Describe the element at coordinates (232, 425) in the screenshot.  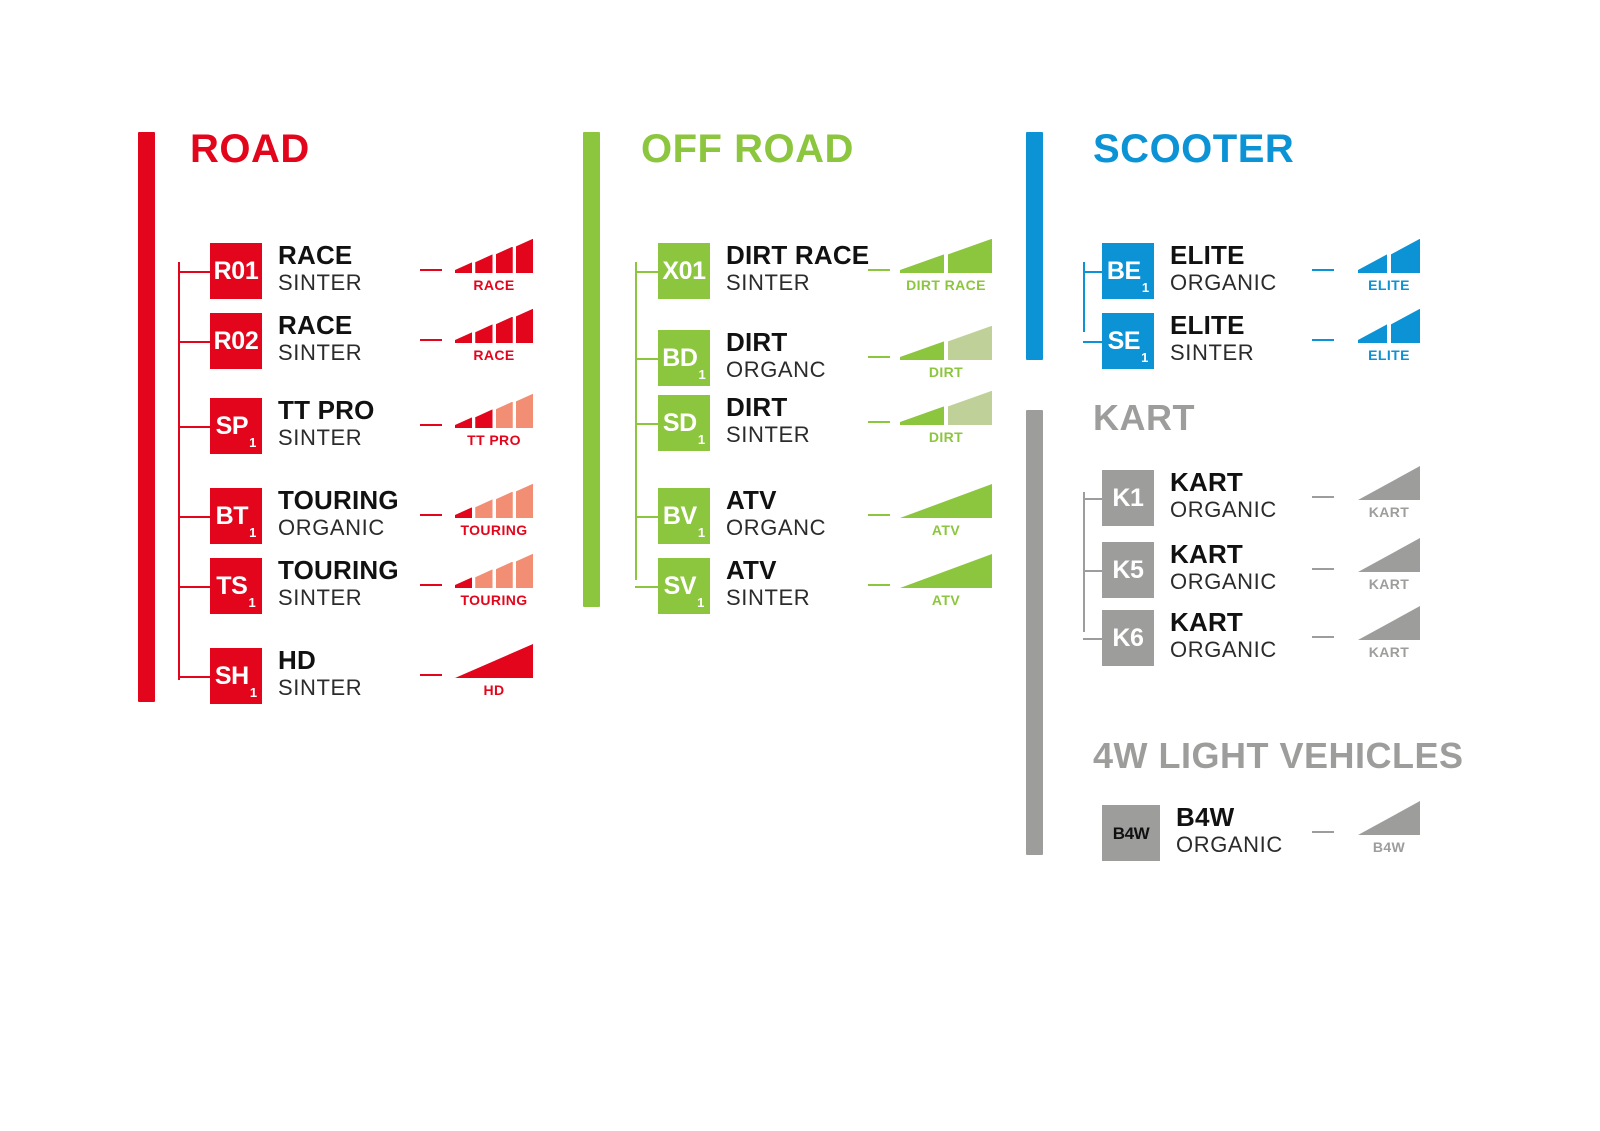
I see `product-code: SP` at that location.